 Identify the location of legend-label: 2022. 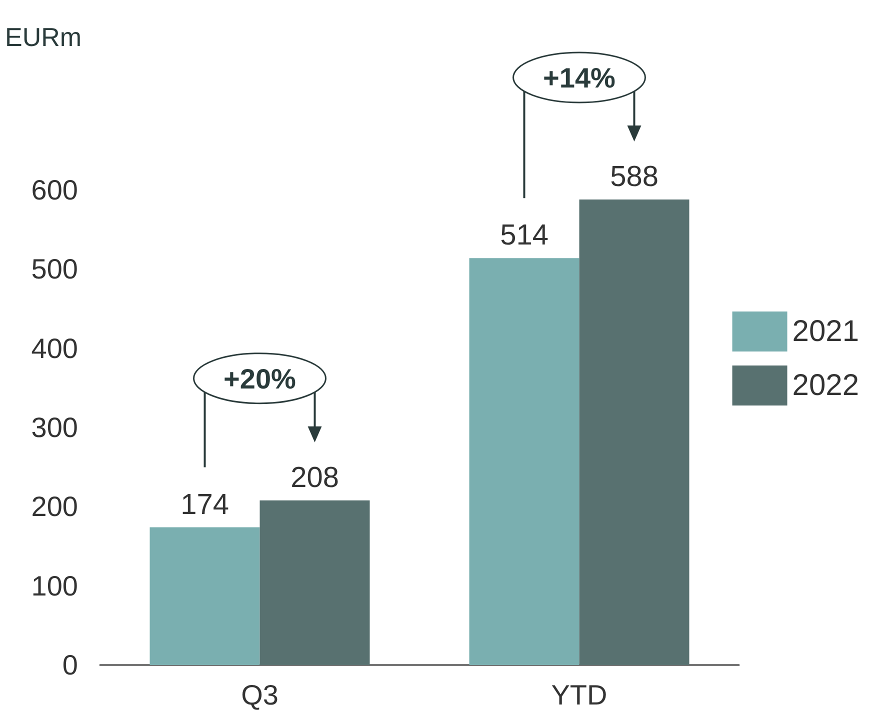
(826, 385).